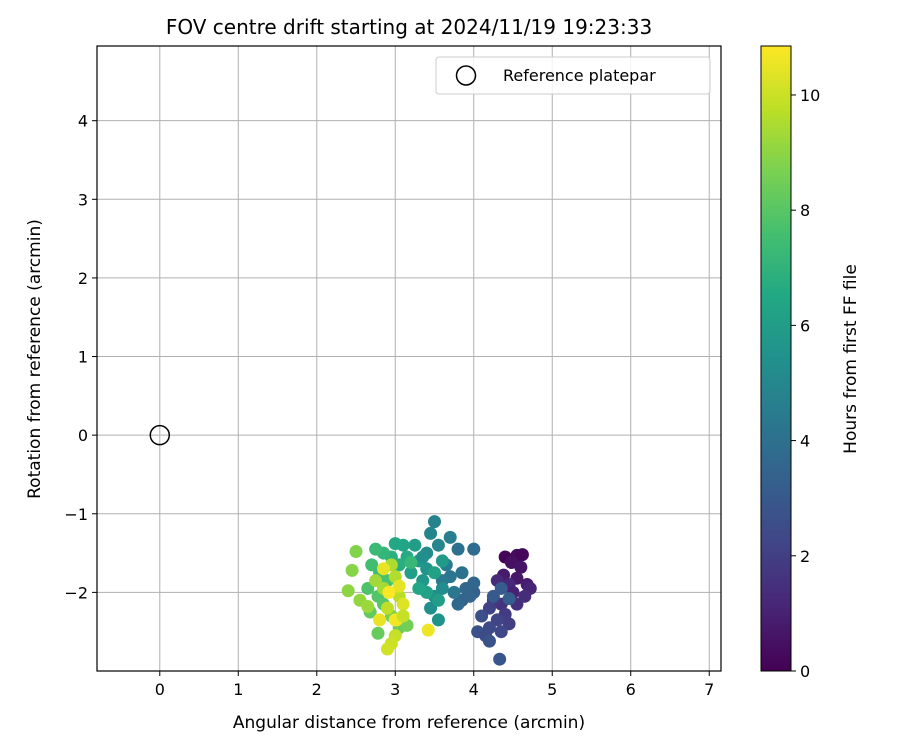  Describe the element at coordinates (805, 383) in the screenshot. I see `colorbar-ticks: 0 2 4 6 8 10` at that location.